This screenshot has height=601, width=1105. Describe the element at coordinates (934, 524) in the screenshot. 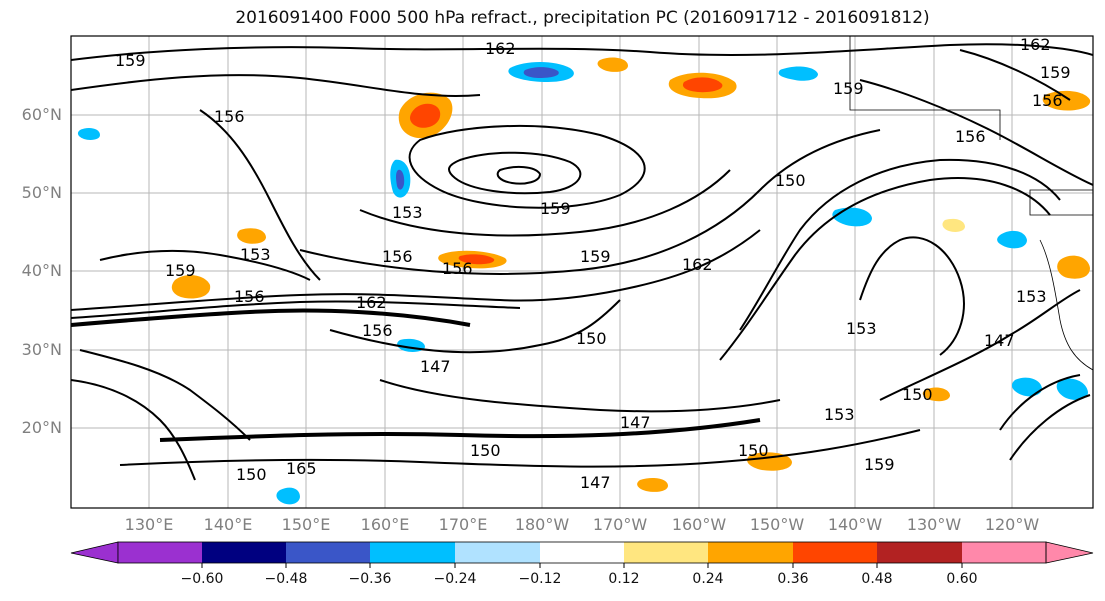

I see `lon-label: 130°W` at that location.